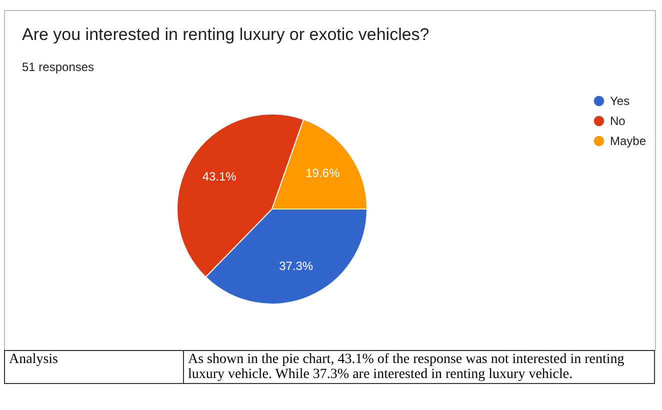 The width and height of the screenshot is (662, 410). Describe the element at coordinates (219, 176) in the screenshot. I see `data-label: 43.1%` at that location.